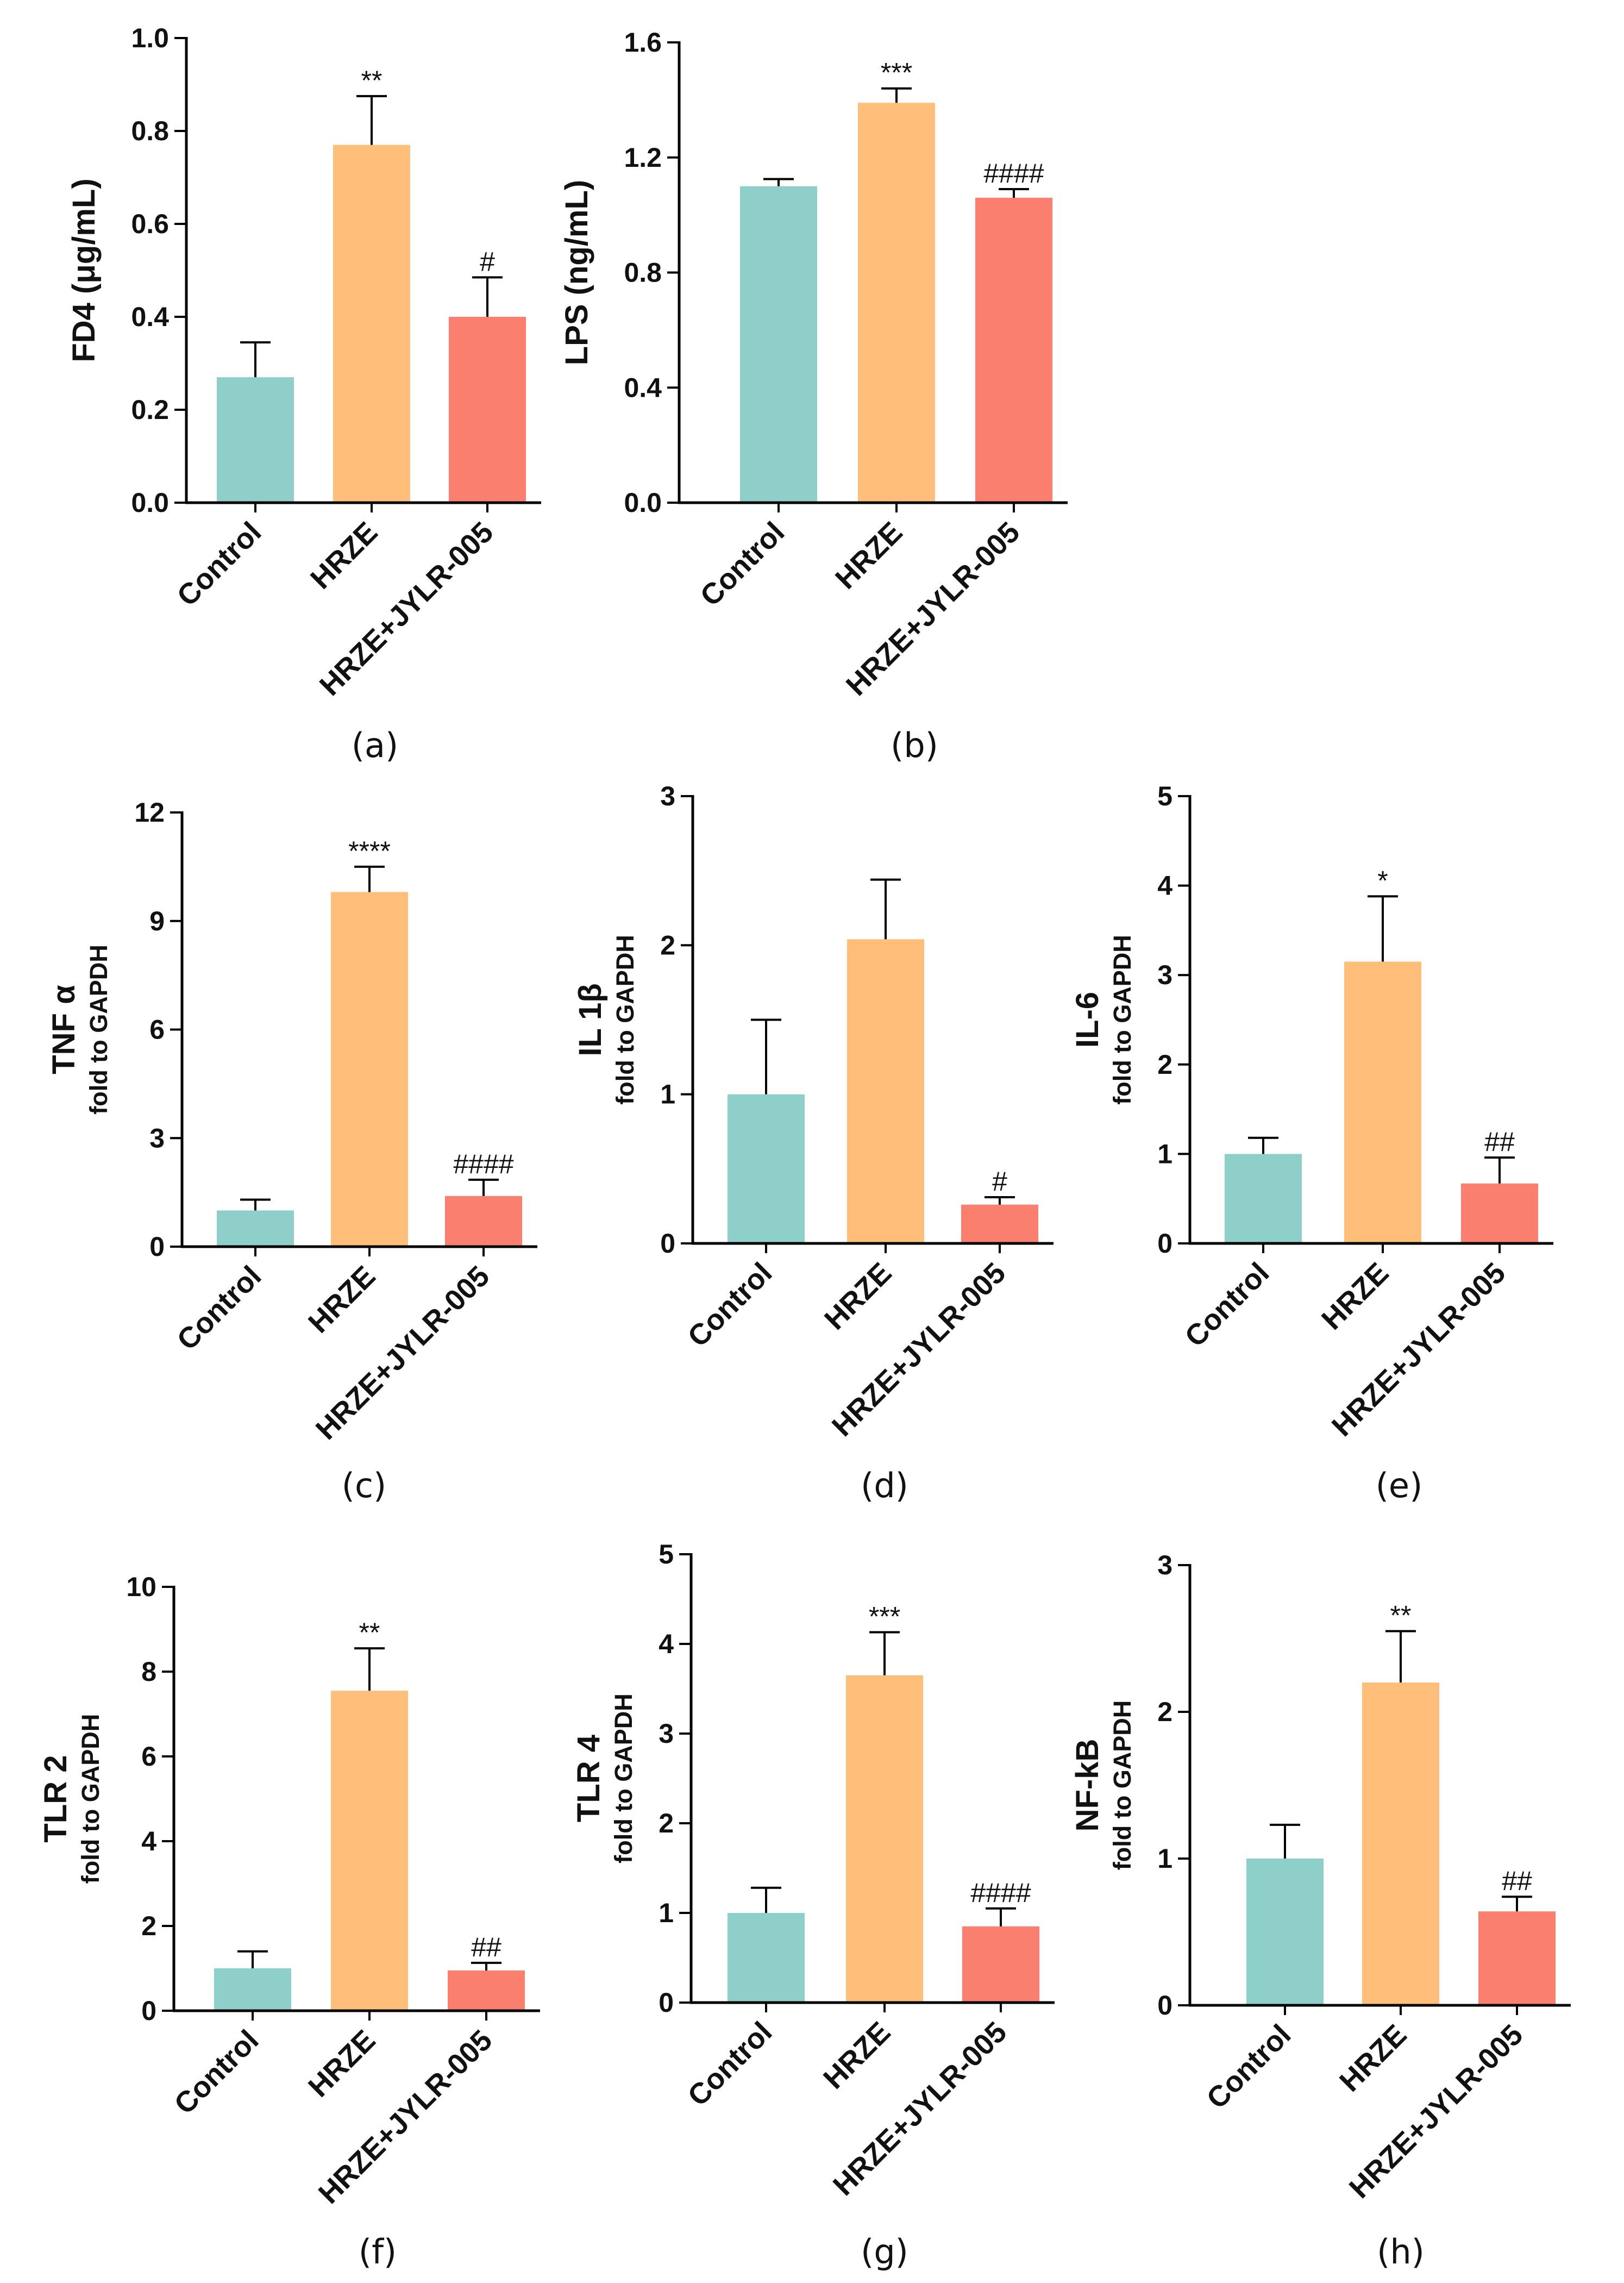 This screenshot has height=2283, width=1624. What do you see at coordinates (64, 1029) in the screenshot?
I see `y-axis-title: TNF α` at bounding box center [64, 1029].